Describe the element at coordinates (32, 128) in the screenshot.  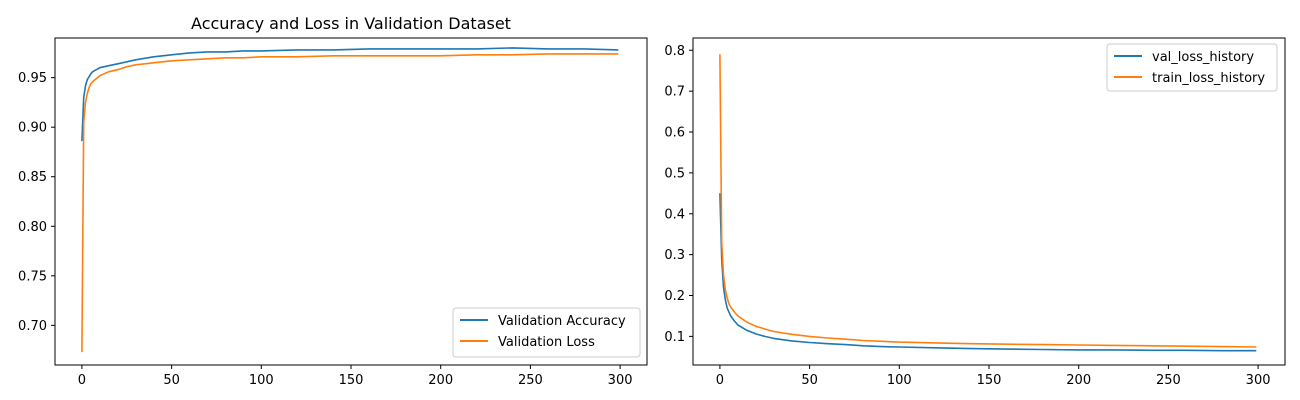
I see `y-tick-label: 0.90` at that location.